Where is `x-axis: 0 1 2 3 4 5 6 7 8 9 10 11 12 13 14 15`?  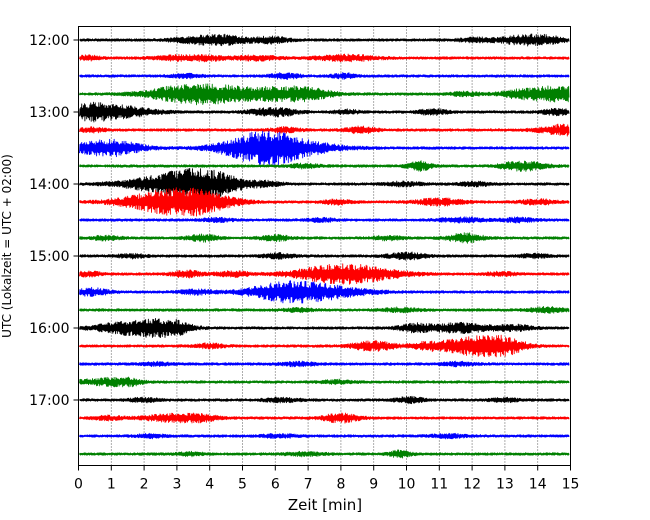
x-axis: 0 1 2 3 4 5 6 7 8 9 10 11 12 13 14 15 is located at coordinates (327, 479).